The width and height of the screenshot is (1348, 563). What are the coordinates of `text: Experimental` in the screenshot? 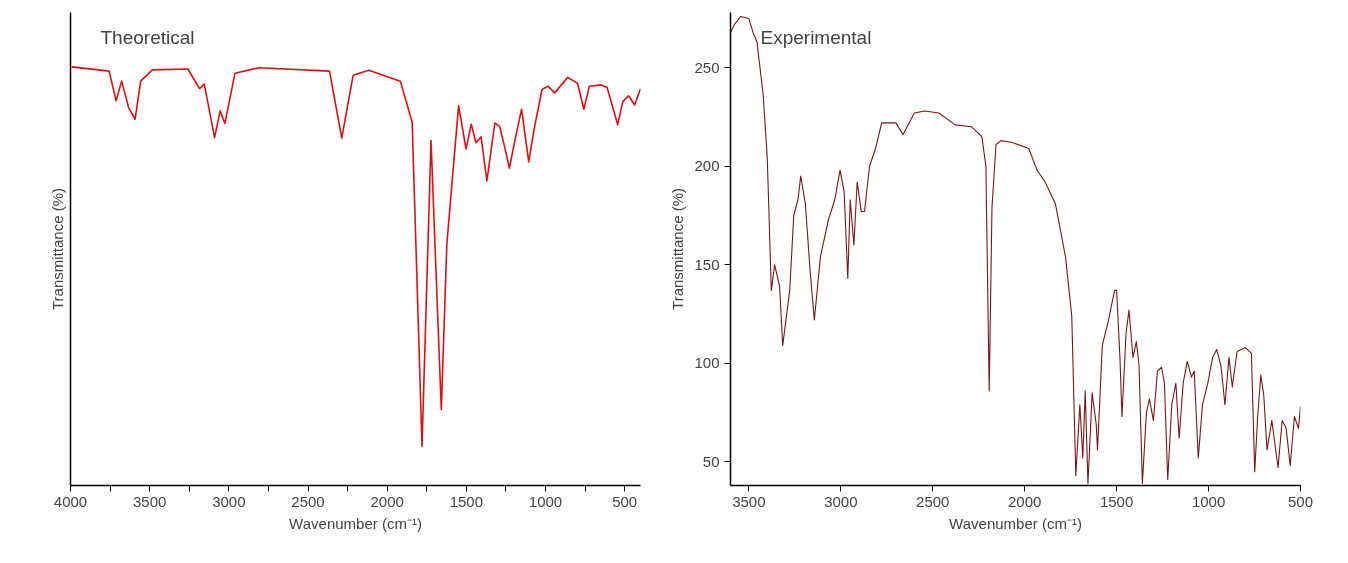 It's located at (816, 37).